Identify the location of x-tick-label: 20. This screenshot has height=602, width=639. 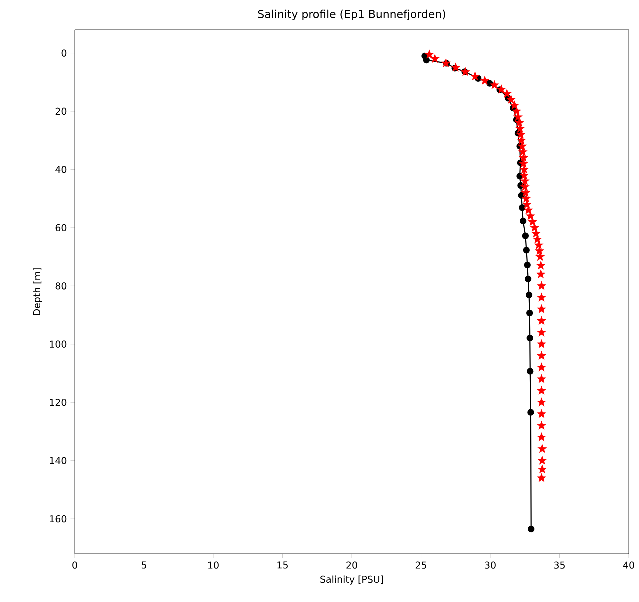
(352, 565).